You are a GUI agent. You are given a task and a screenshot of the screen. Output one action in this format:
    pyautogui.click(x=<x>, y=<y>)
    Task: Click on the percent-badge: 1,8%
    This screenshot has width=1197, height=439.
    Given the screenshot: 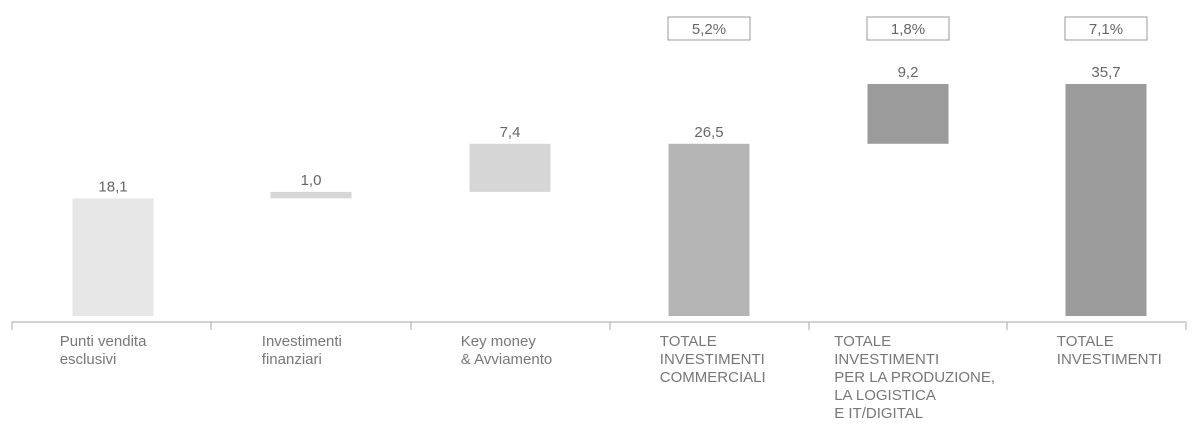 What is the action you would take?
    pyautogui.click(x=908, y=28)
    